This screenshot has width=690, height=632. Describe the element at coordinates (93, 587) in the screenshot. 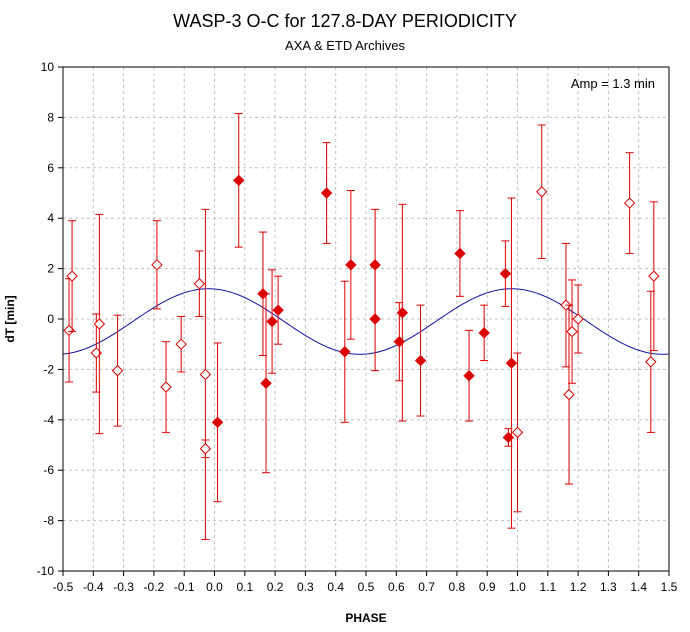

I see `x-tick-label: -0.4` at that location.